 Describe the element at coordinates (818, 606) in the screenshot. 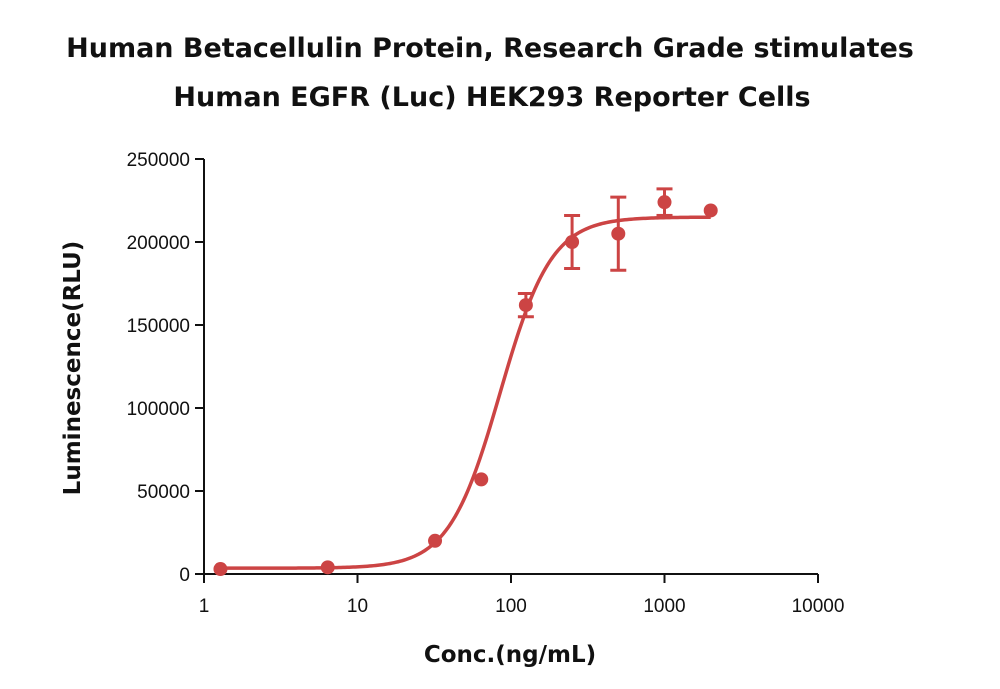

I see `x-tick-label: 10000` at that location.